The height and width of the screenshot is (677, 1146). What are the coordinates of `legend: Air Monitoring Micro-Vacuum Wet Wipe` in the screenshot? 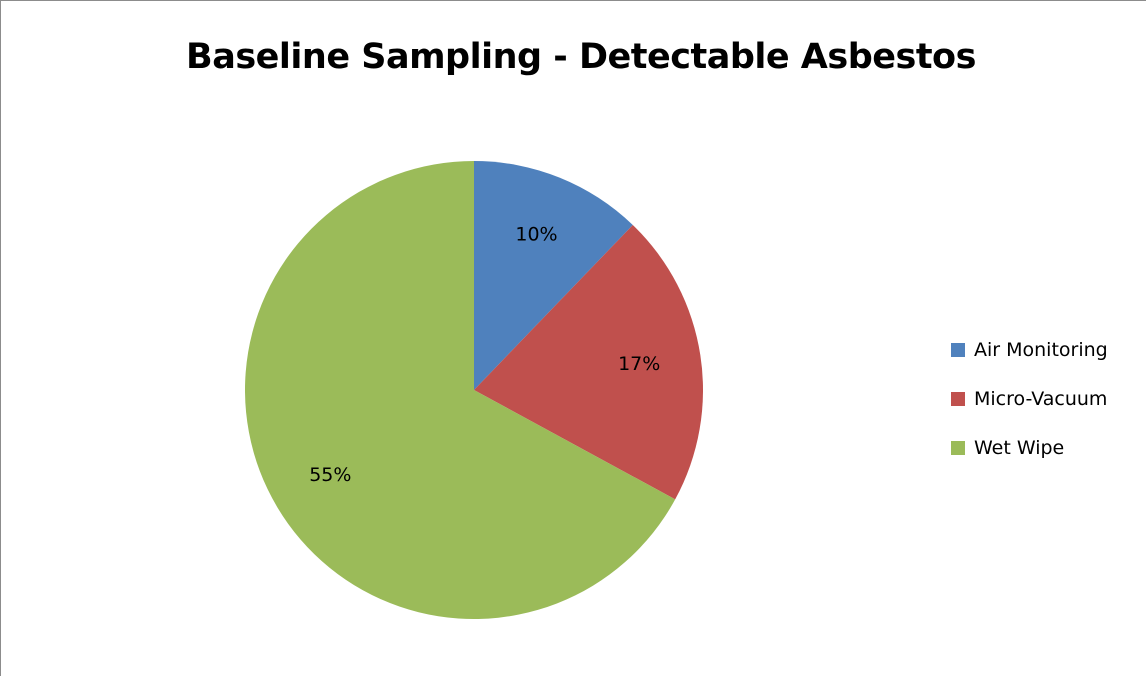 It's located at (1029, 398).